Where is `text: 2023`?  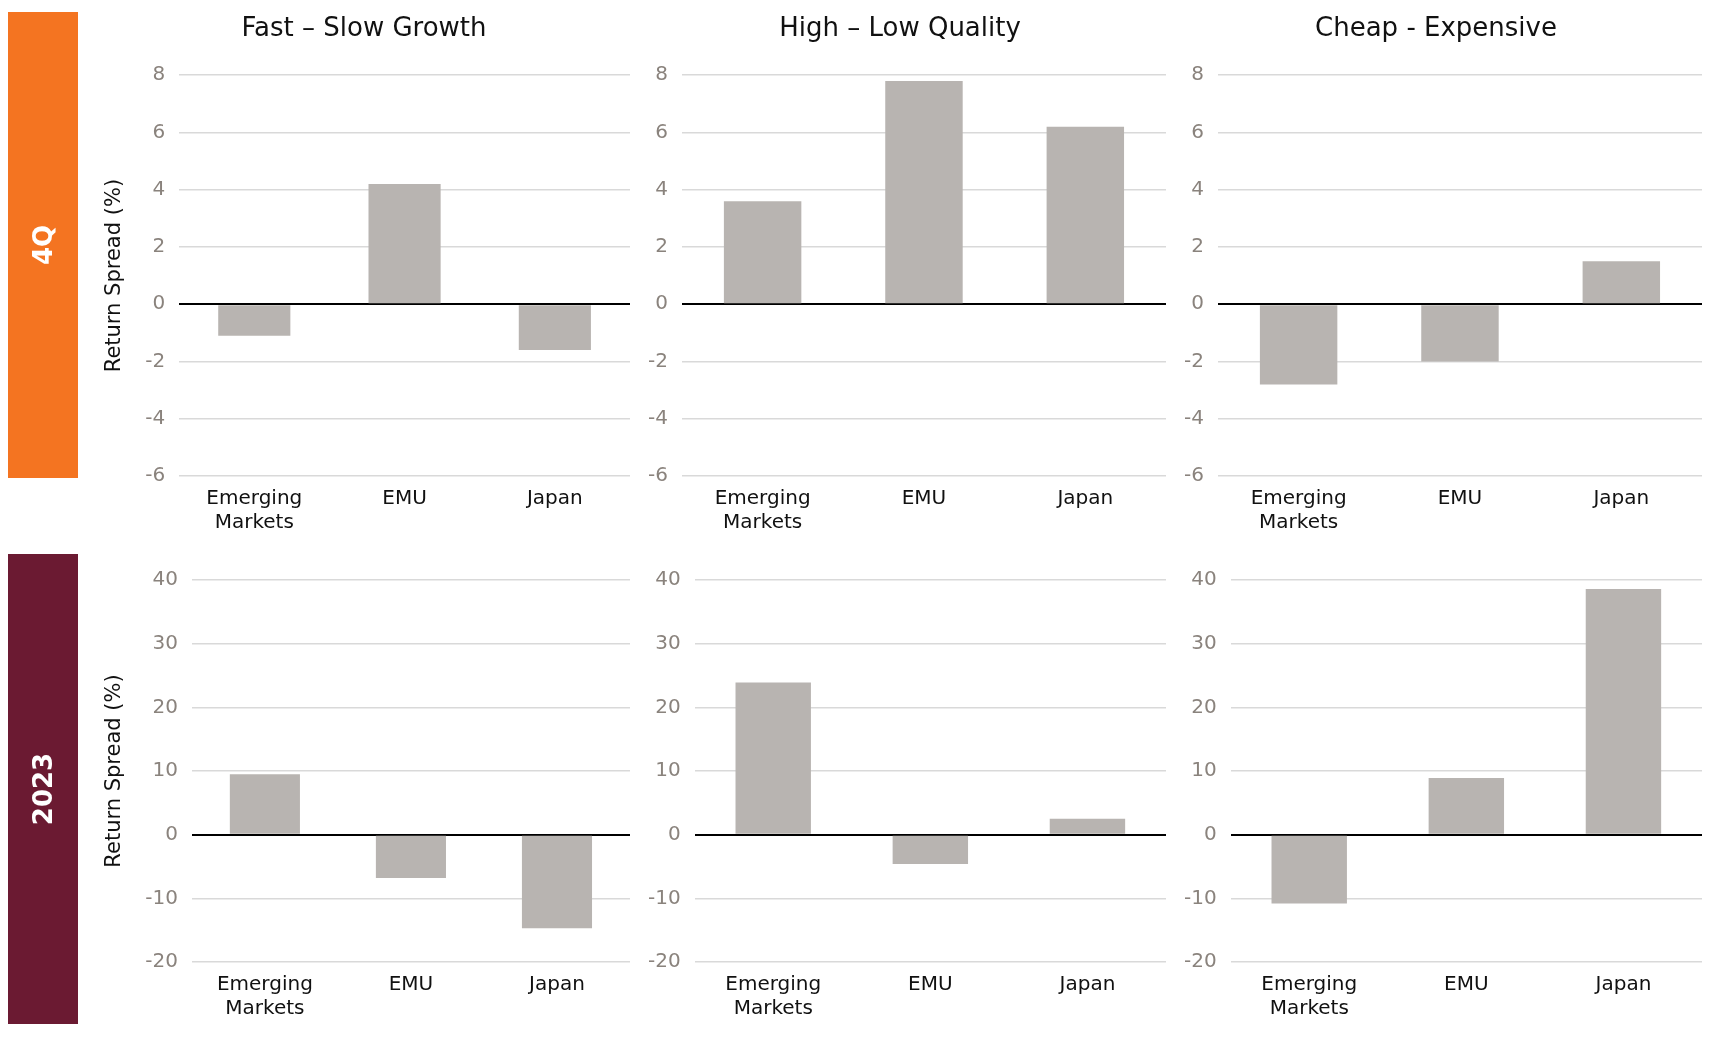 text: 2023 is located at coordinates (43, 789).